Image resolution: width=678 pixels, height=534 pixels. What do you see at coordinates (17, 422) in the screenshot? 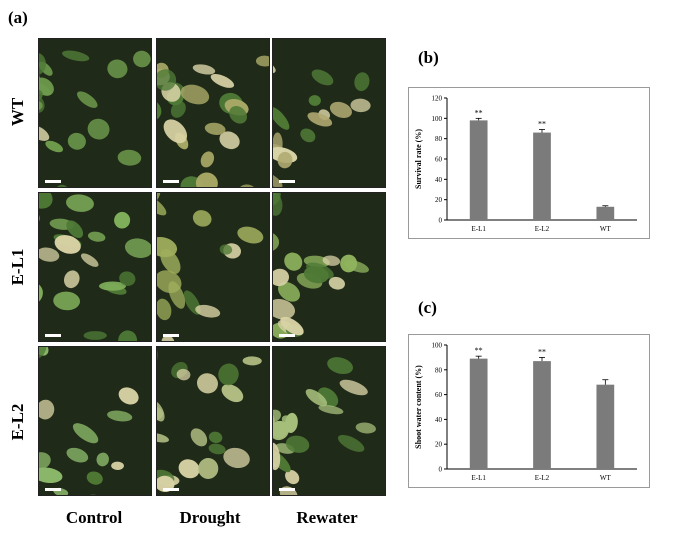
I see `row-label-e-l2: E-L2` at bounding box center [17, 422].